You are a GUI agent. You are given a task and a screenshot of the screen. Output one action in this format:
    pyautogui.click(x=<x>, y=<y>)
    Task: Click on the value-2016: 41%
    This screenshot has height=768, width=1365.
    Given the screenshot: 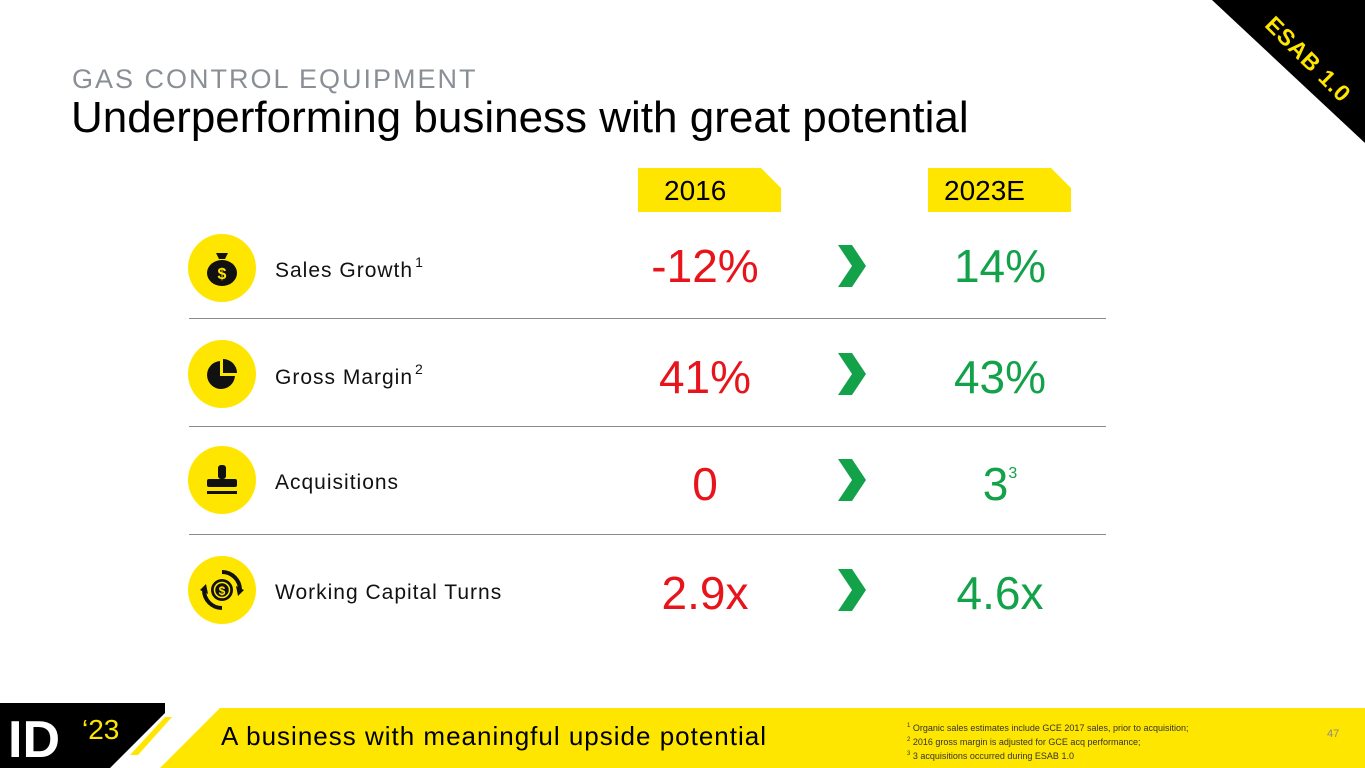 What is the action you would take?
    pyautogui.click(x=705, y=377)
    